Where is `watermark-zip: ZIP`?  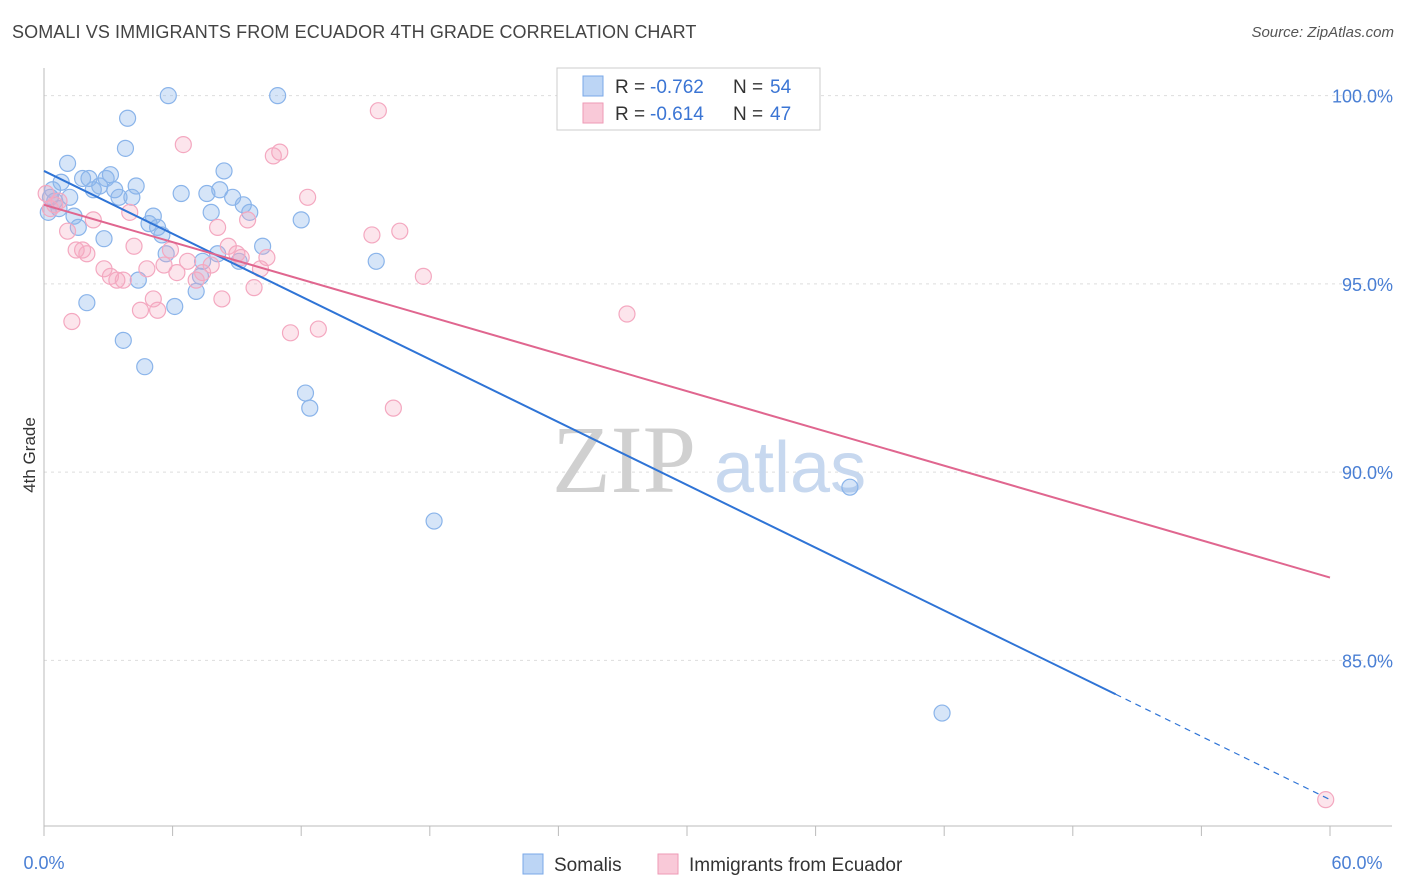 watermark-zip: ZIP is located at coordinates (624, 459).